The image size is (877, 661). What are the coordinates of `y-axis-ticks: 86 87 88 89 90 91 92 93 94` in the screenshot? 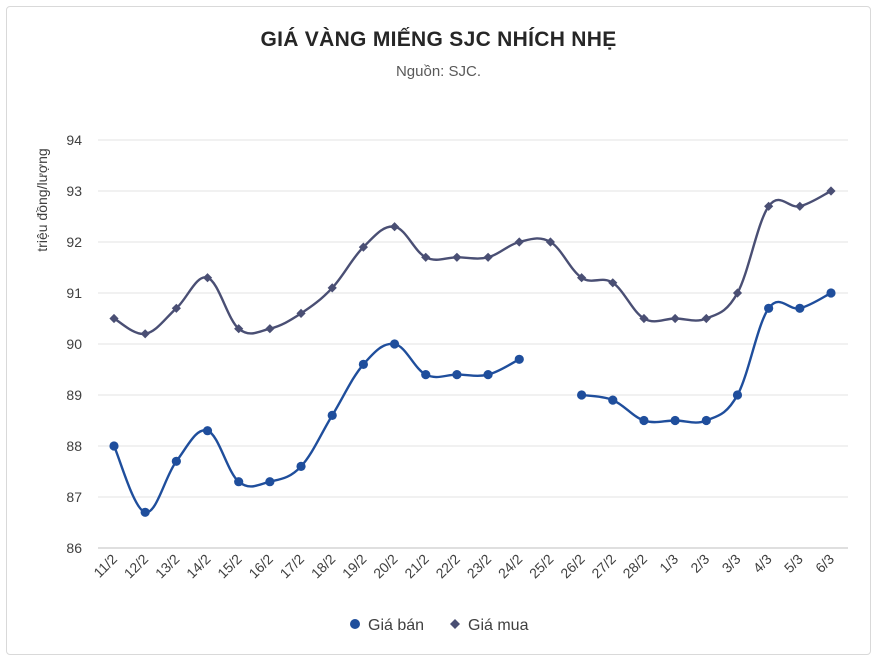 It's located at (74, 344).